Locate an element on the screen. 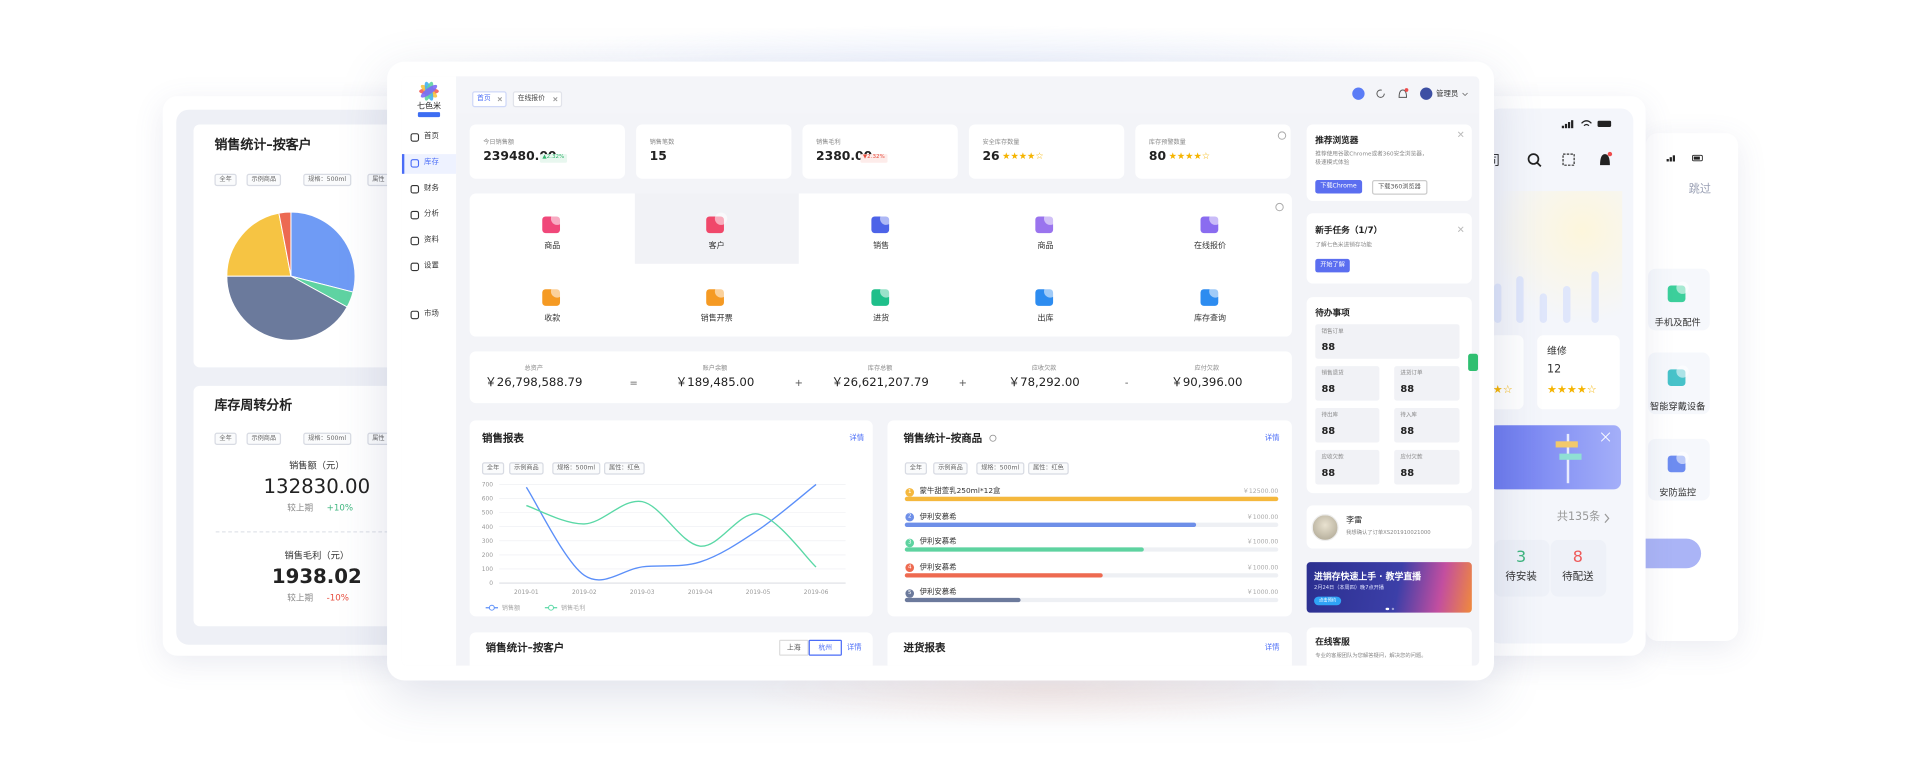  shortcut-label: 客户 is located at coordinates (716, 245).